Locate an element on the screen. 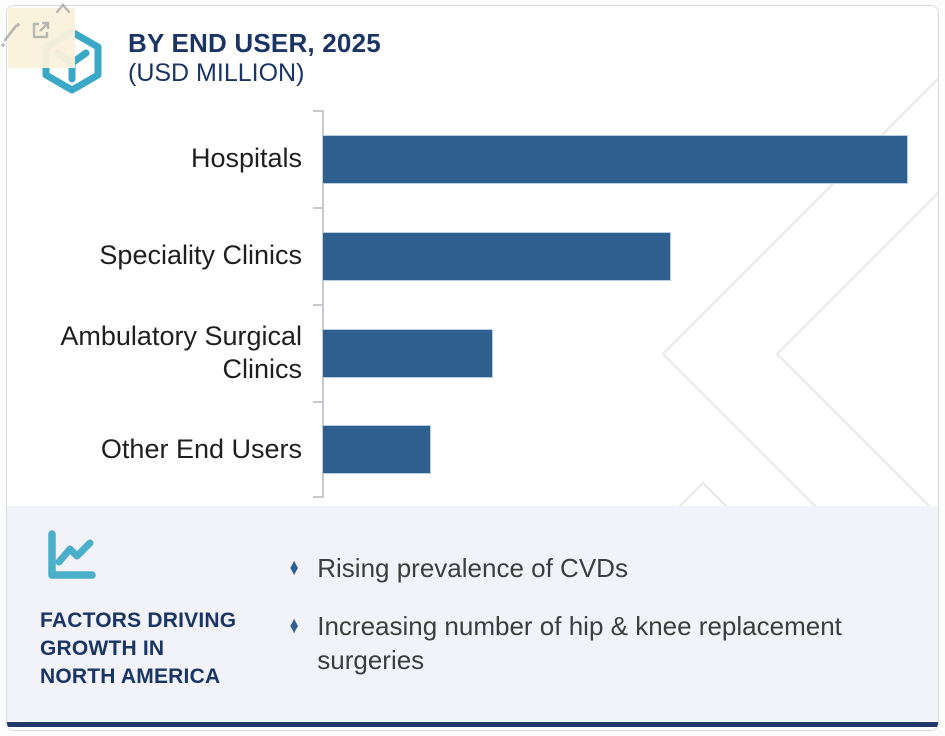  category-label-hospitals: Hospitals is located at coordinates (246, 158).